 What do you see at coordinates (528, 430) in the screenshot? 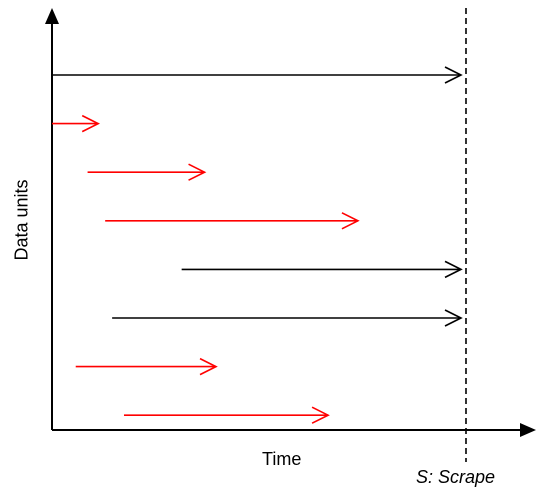
I see `arrowhead-right-icon` at bounding box center [528, 430].